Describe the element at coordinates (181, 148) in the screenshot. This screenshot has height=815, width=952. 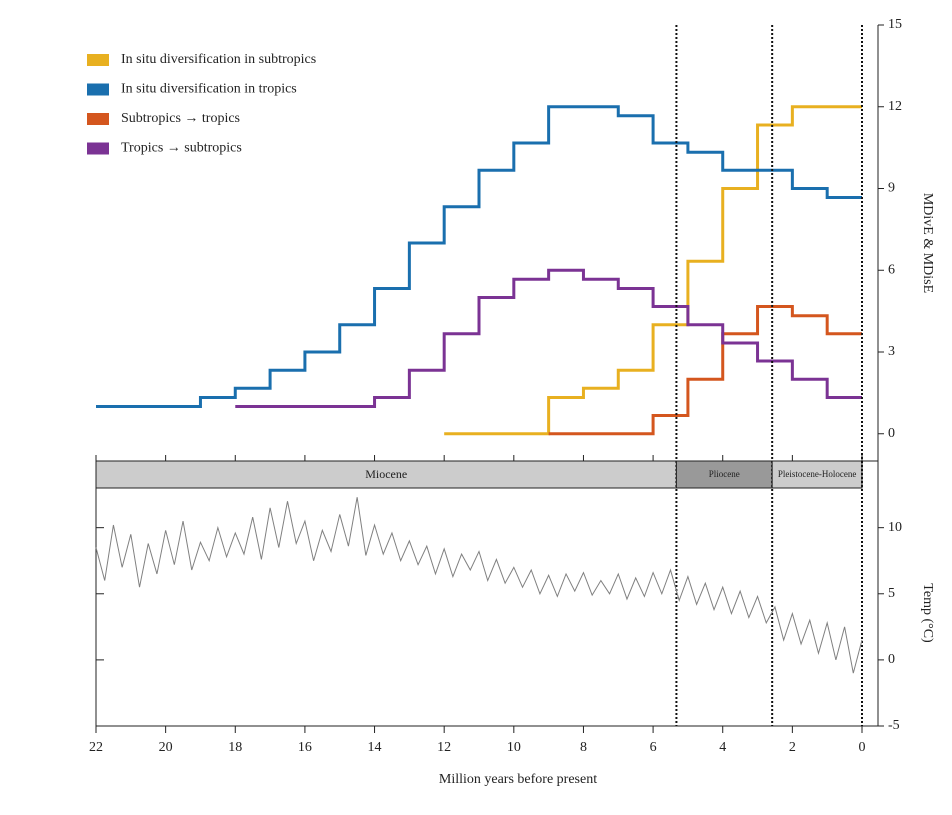
I see `legend-label: Tropics → subtropics` at that location.